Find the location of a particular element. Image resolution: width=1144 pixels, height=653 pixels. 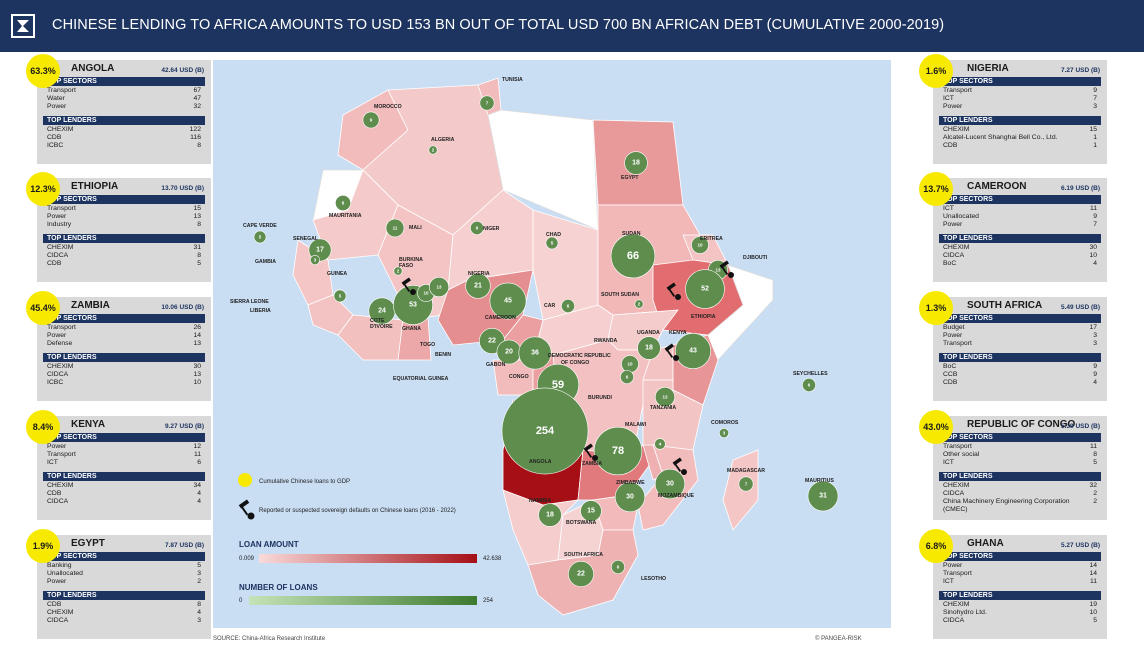

lender-name: CIDCA is located at coordinates (58, 374).